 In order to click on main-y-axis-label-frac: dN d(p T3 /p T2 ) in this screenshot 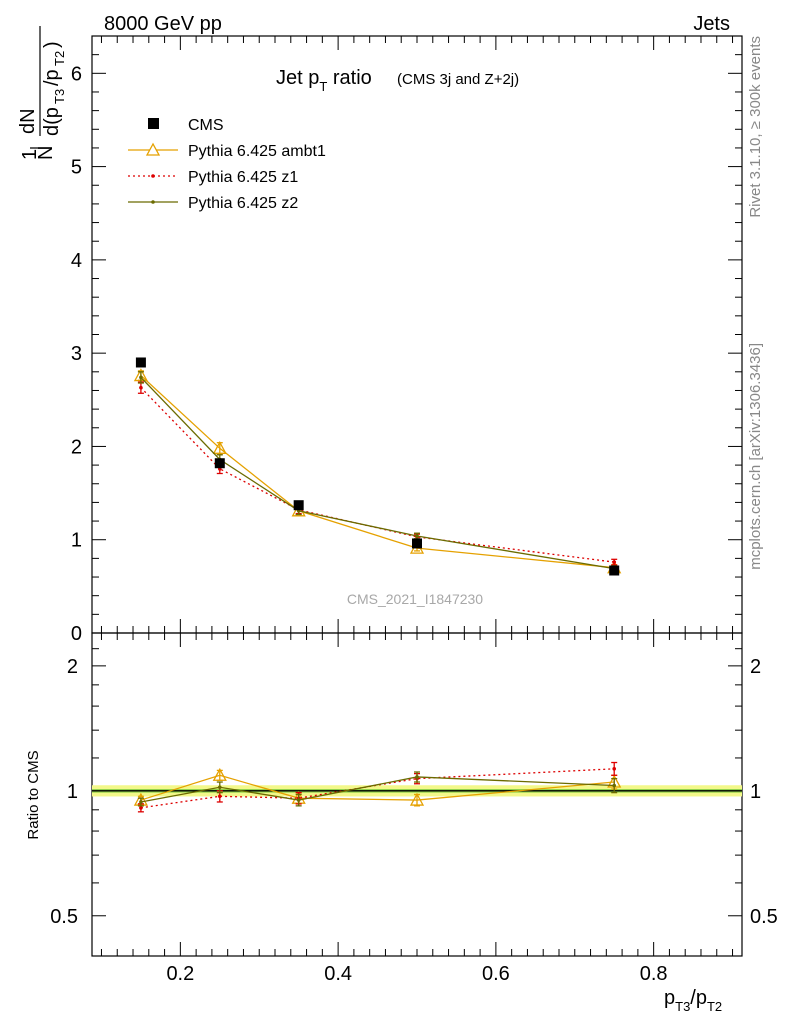, I will do `click(42, 81)`.